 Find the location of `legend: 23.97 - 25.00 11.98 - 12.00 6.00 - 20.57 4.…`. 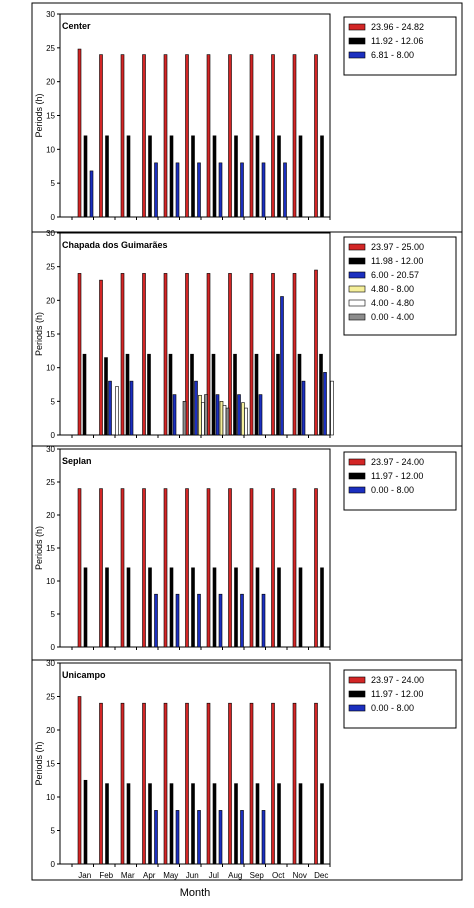

legend: 23.97 - 25.00 11.98 - 12.00 6.00 - 20.57 4.… is located at coordinates (400, 286).